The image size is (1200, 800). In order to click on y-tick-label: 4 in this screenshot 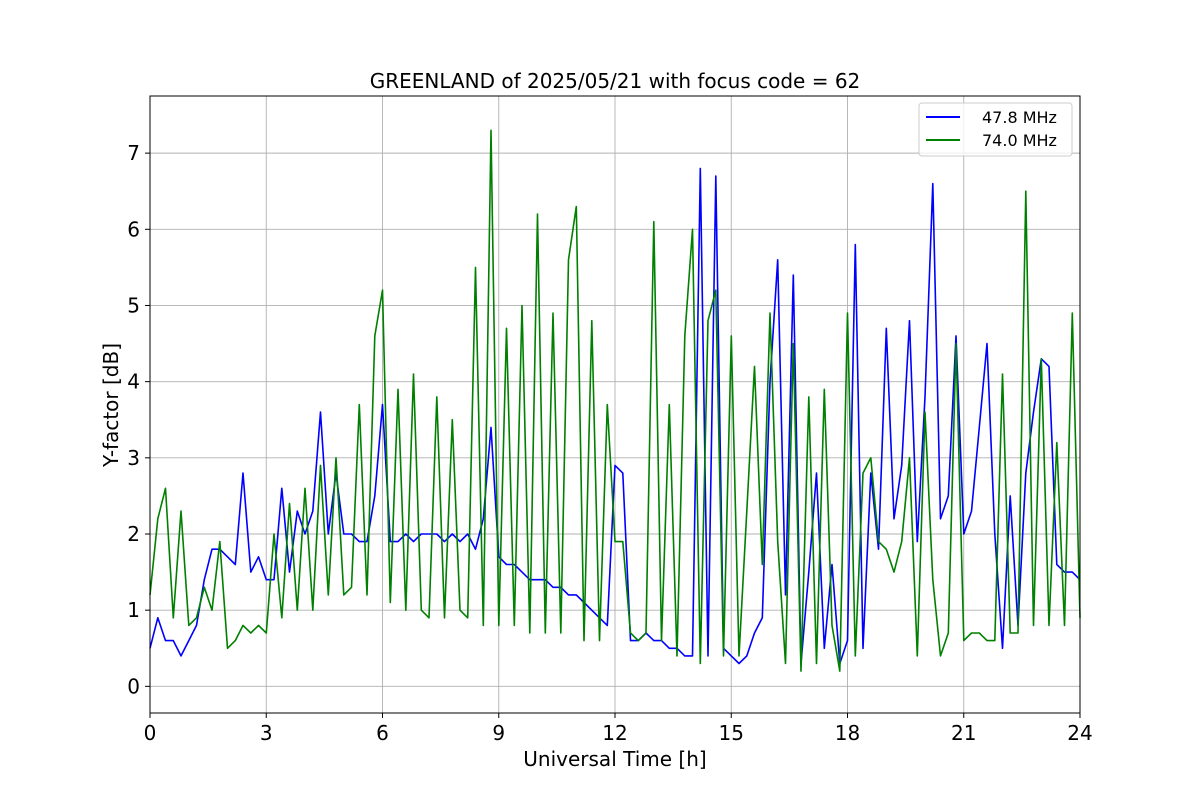, I will do `click(133, 382)`.